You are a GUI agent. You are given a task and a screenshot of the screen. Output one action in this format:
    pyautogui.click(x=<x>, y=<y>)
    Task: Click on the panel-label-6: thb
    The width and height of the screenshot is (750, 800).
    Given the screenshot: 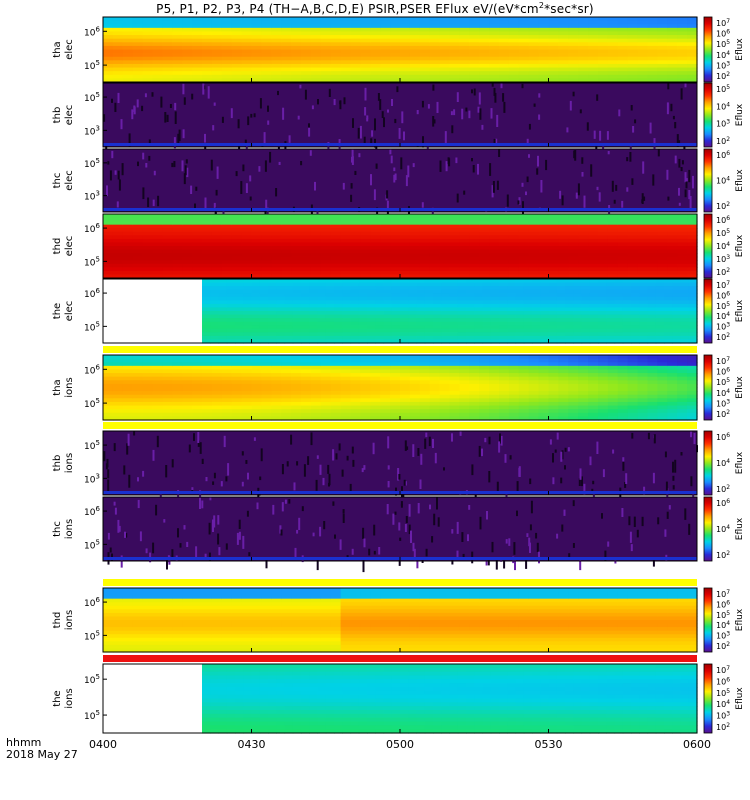 What is the action you would take?
    pyautogui.click(x=57, y=463)
    